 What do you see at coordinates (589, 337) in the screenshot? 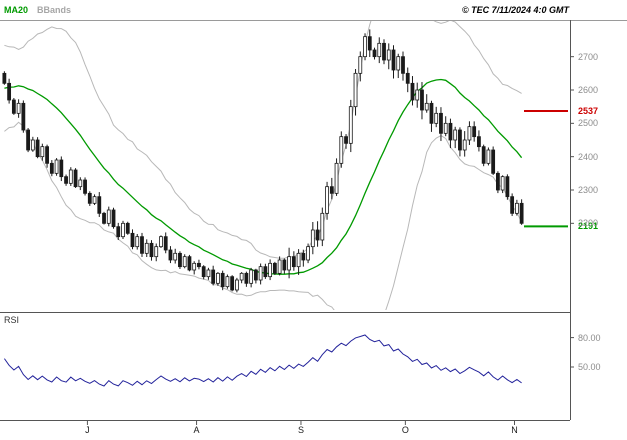
I see `rsi-tick-label: 80.00` at bounding box center [589, 337].